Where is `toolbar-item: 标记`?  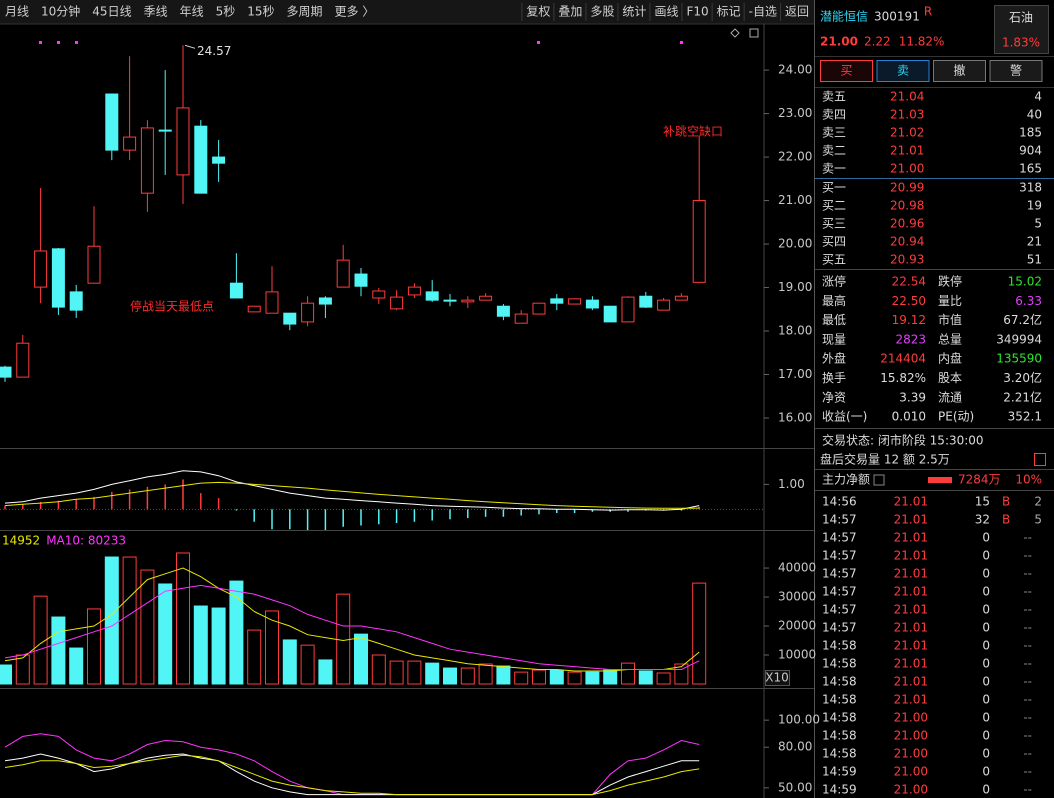
toolbar-item: 标记 is located at coordinates (729, 12).